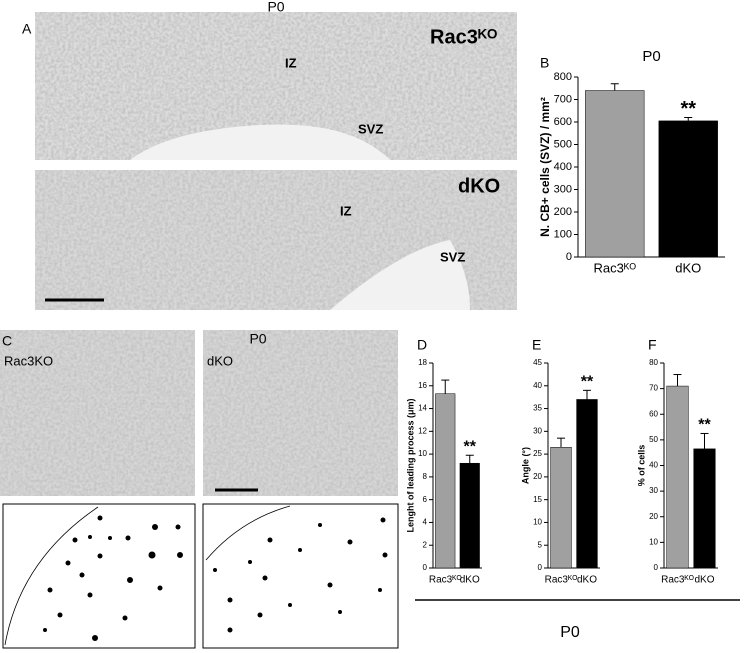 The image size is (746, 653). What do you see at coordinates (422, 362) in the screenshot?
I see `y-tick-label: 18` at bounding box center [422, 362].